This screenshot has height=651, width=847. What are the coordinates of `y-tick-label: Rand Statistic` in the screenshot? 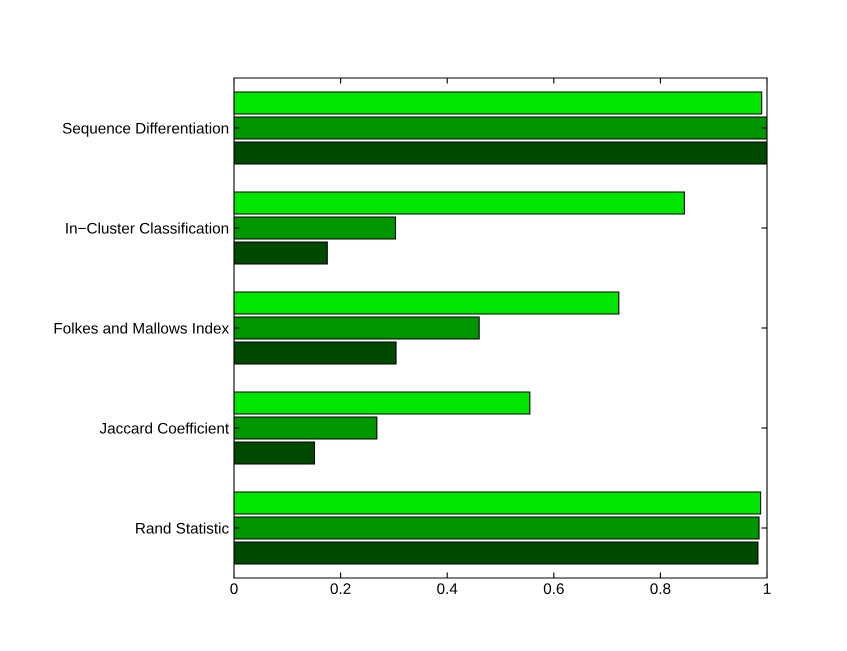 It's located at (182, 528).